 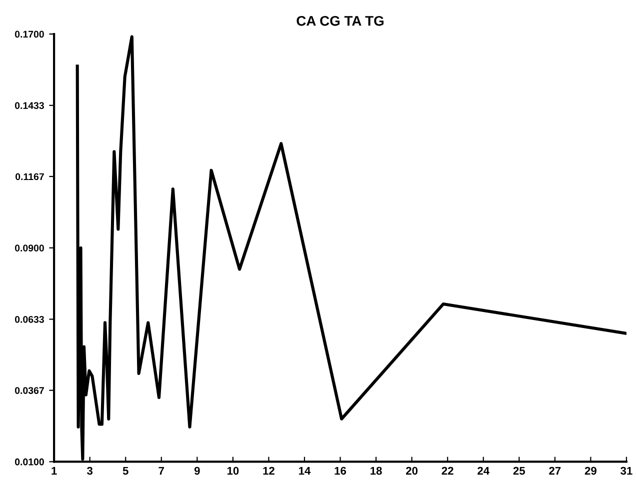 What do you see at coordinates (30, 176) in the screenshot?
I see `y-tick-label: 0.1167` at bounding box center [30, 176].